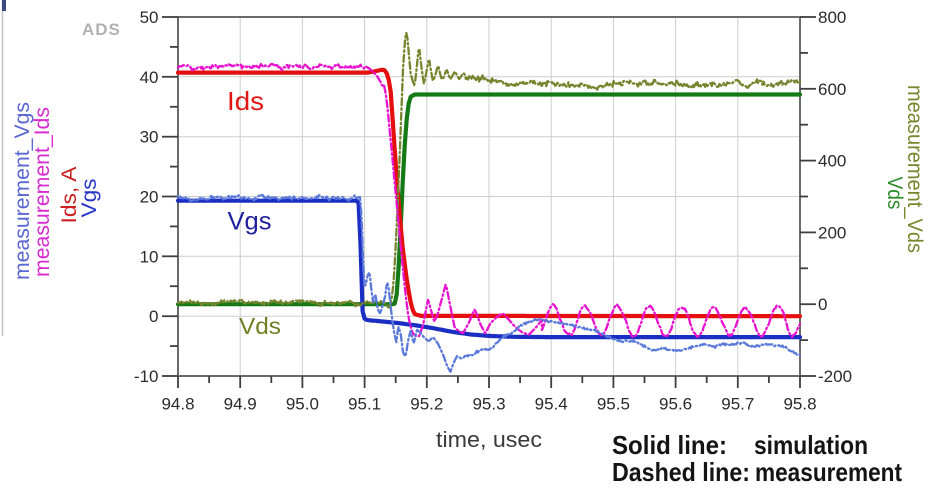  Describe the element at coordinates (149, 197) in the screenshot. I see `svg-text: 20` at that location.